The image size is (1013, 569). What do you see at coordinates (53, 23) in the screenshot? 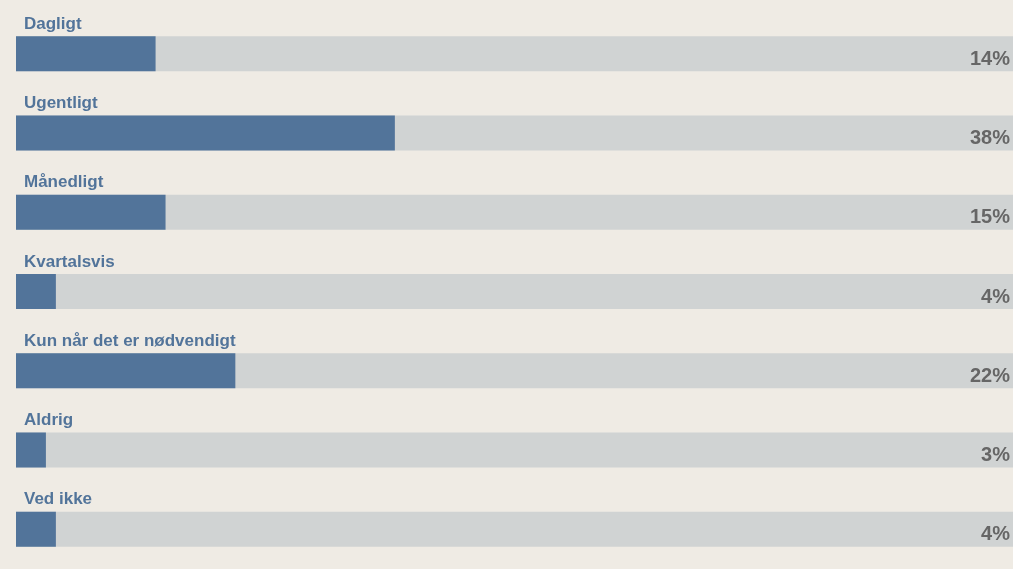
I see `y-tick-label: Dagligt` at bounding box center [53, 23].